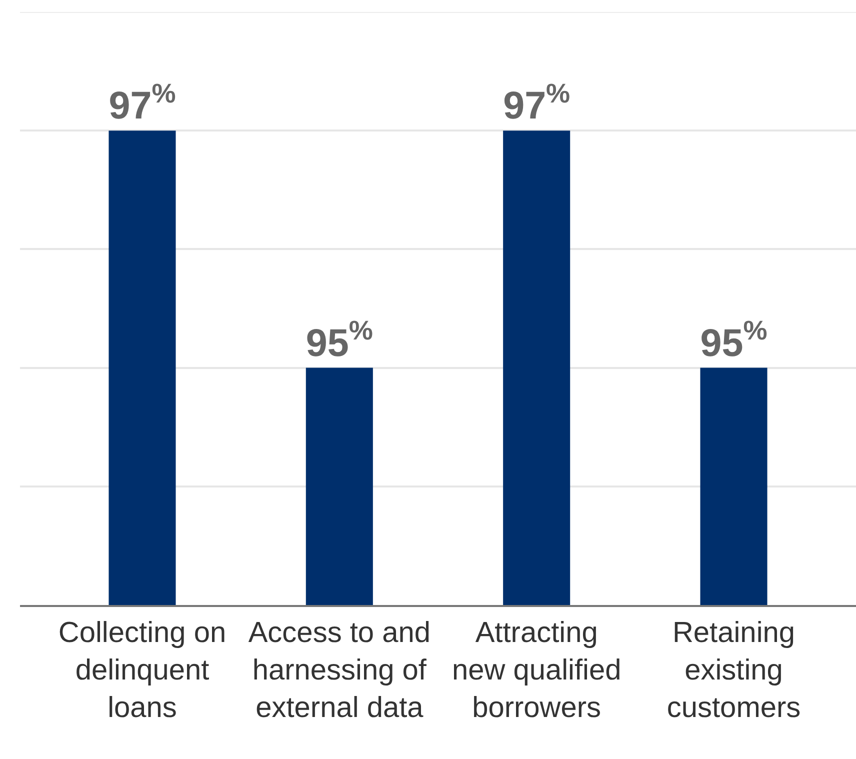 The width and height of the screenshot is (856, 759). Describe the element at coordinates (537, 670) in the screenshot. I see `x-tick-label: Attracting new qualified borrowers` at that location.